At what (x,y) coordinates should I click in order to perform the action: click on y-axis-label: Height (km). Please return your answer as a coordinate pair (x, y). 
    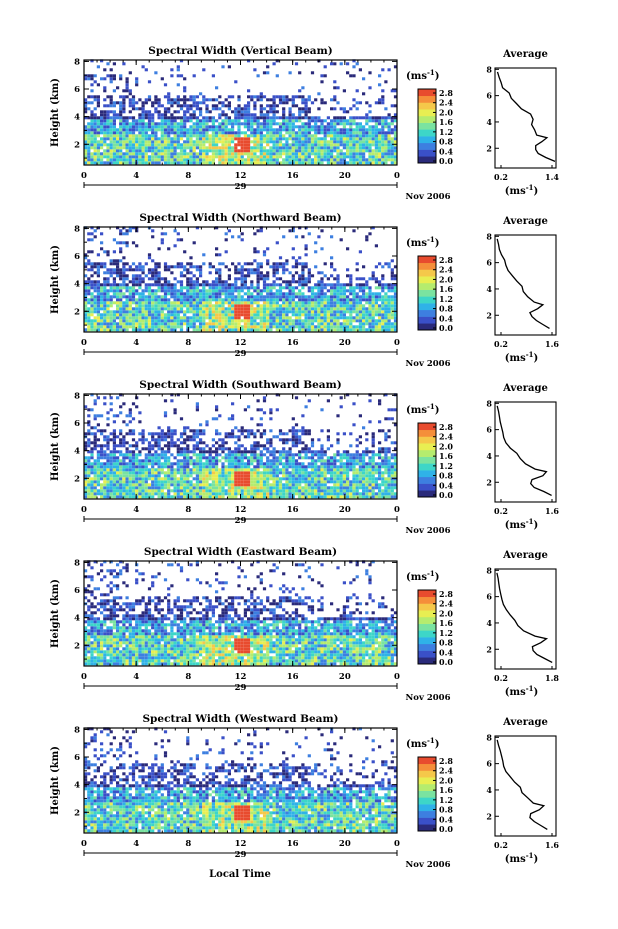
    Looking at the image, I should click on (55, 279).